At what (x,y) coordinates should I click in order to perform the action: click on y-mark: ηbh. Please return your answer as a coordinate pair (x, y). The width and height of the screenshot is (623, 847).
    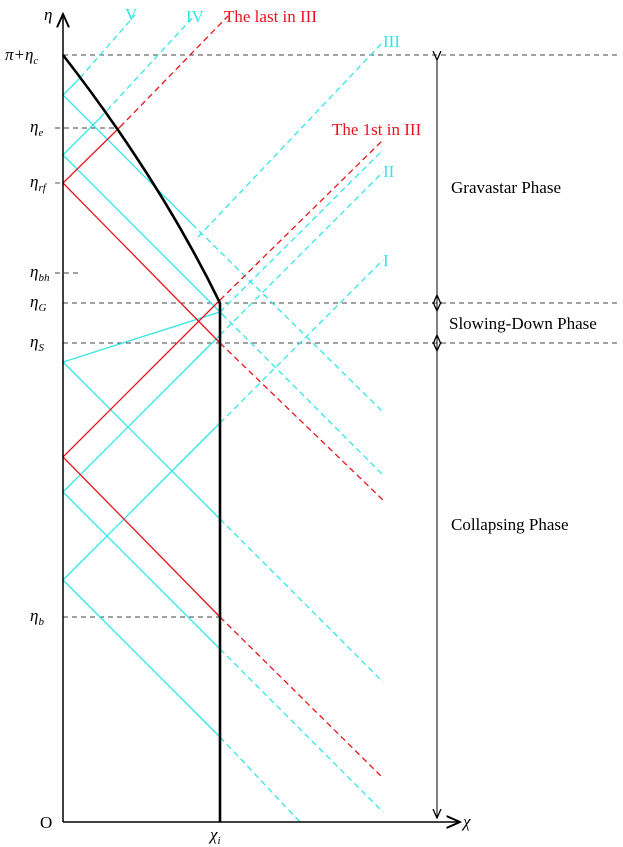
    Looking at the image, I should click on (40, 273).